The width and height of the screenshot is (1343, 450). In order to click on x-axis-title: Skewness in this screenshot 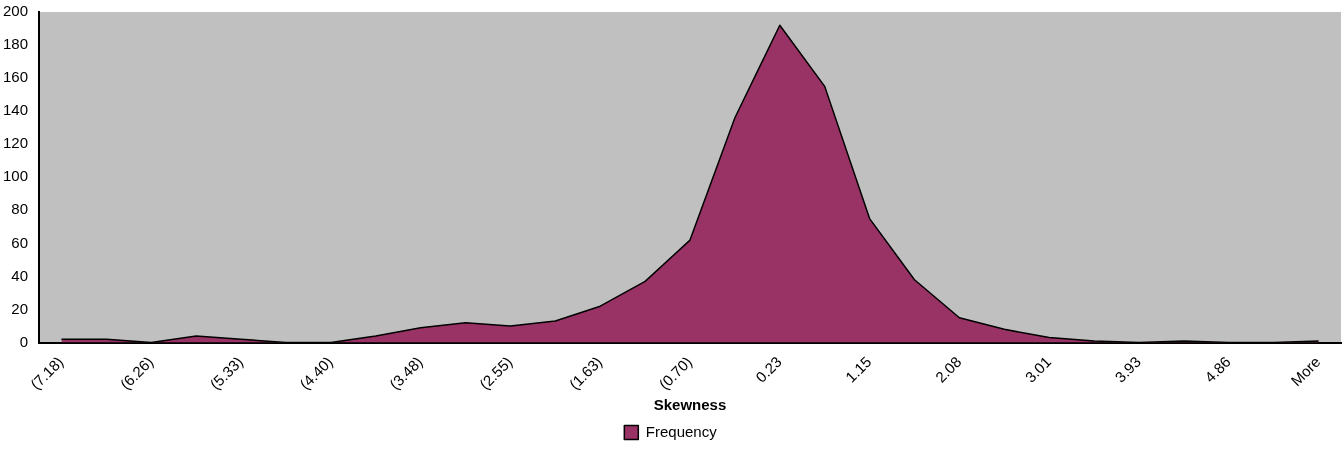, I will do `click(690, 405)`.